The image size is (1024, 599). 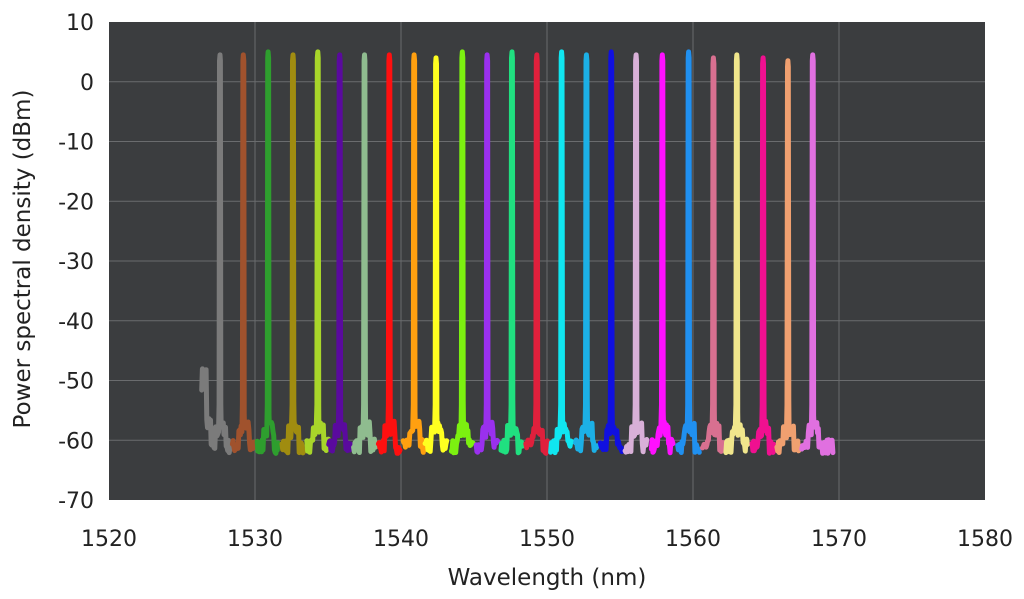 I want to click on x-tick-label: 1580, so click(x=985, y=539).